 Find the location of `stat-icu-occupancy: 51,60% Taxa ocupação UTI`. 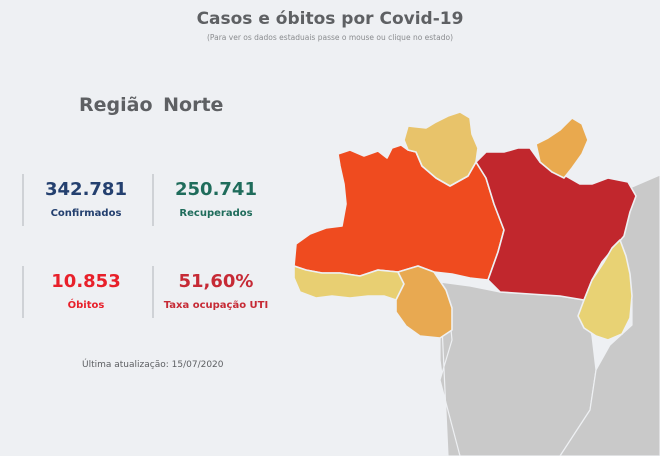

stat-icu-occupancy: 51,60% Taxa ocupação UTI is located at coordinates (215, 292).